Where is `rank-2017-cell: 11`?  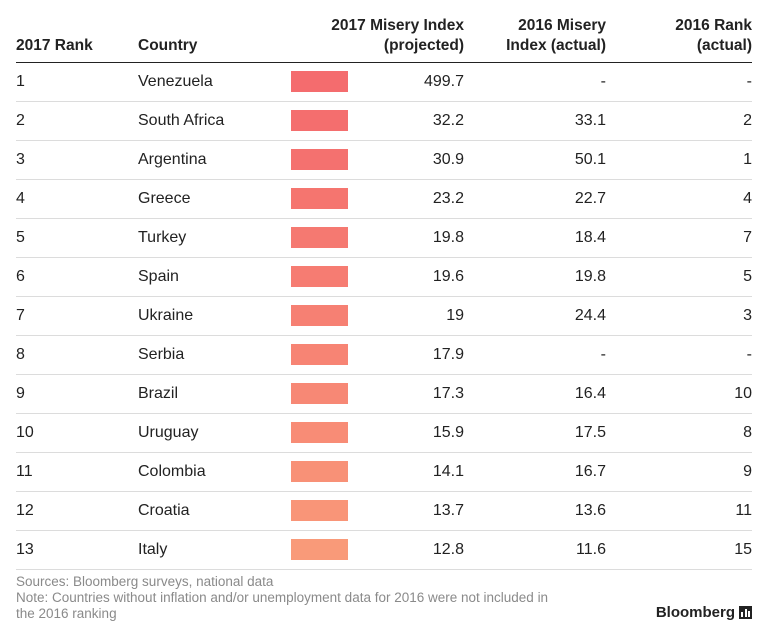
rank-2017-cell: 11 is located at coordinates (24, 471).